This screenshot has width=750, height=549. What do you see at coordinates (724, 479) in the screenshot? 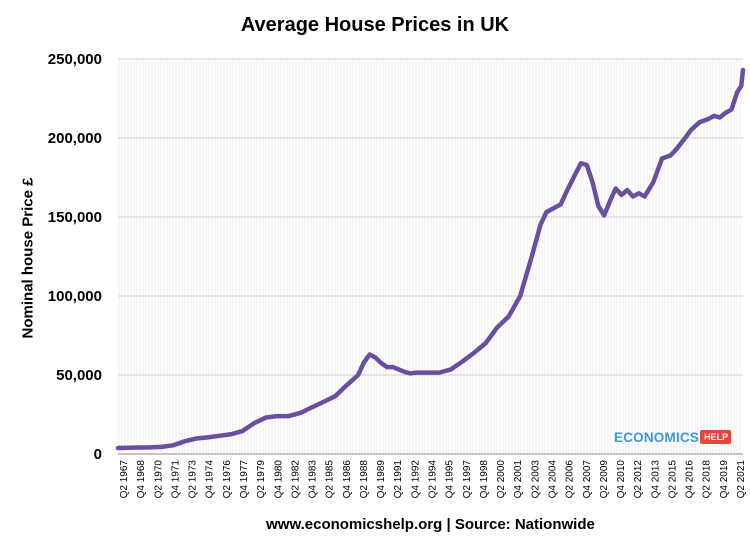
I see `x-tick-label: Q4 2019` at bounding box center [724, 479].